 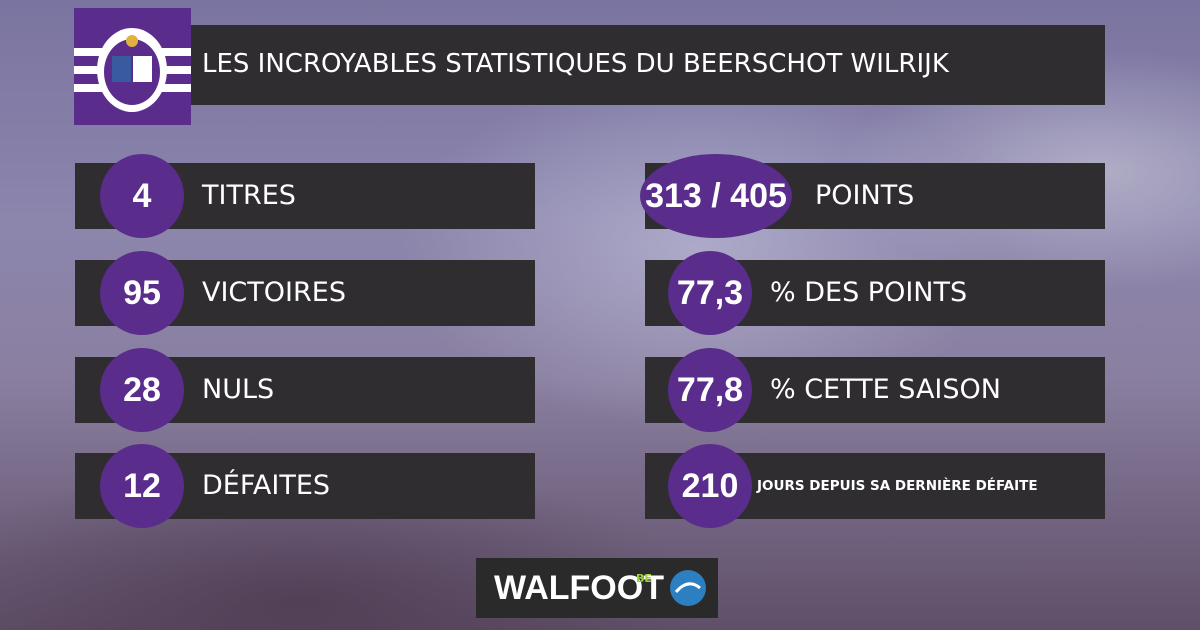 I want to click on stat-label: % DES POINTS, so click(x=869, y=292).